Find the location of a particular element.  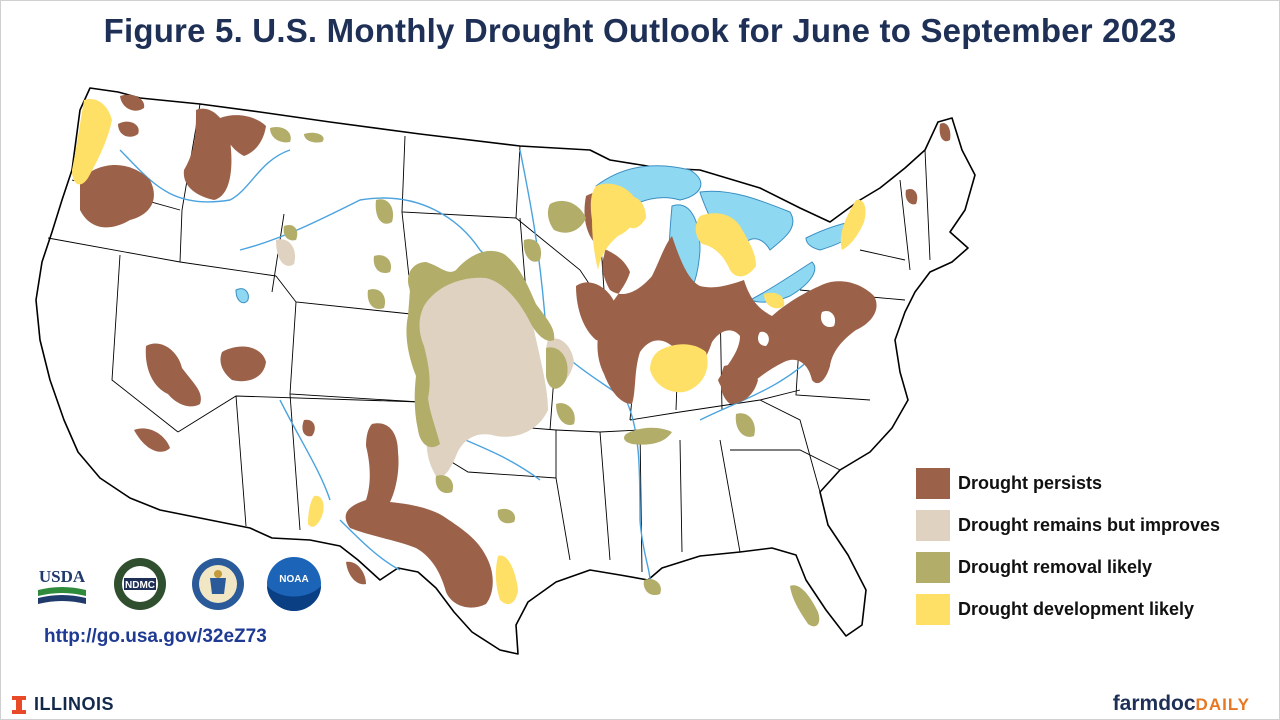

legend-item-drought-development: Drought development likely is located at coordinates (1068, 609).